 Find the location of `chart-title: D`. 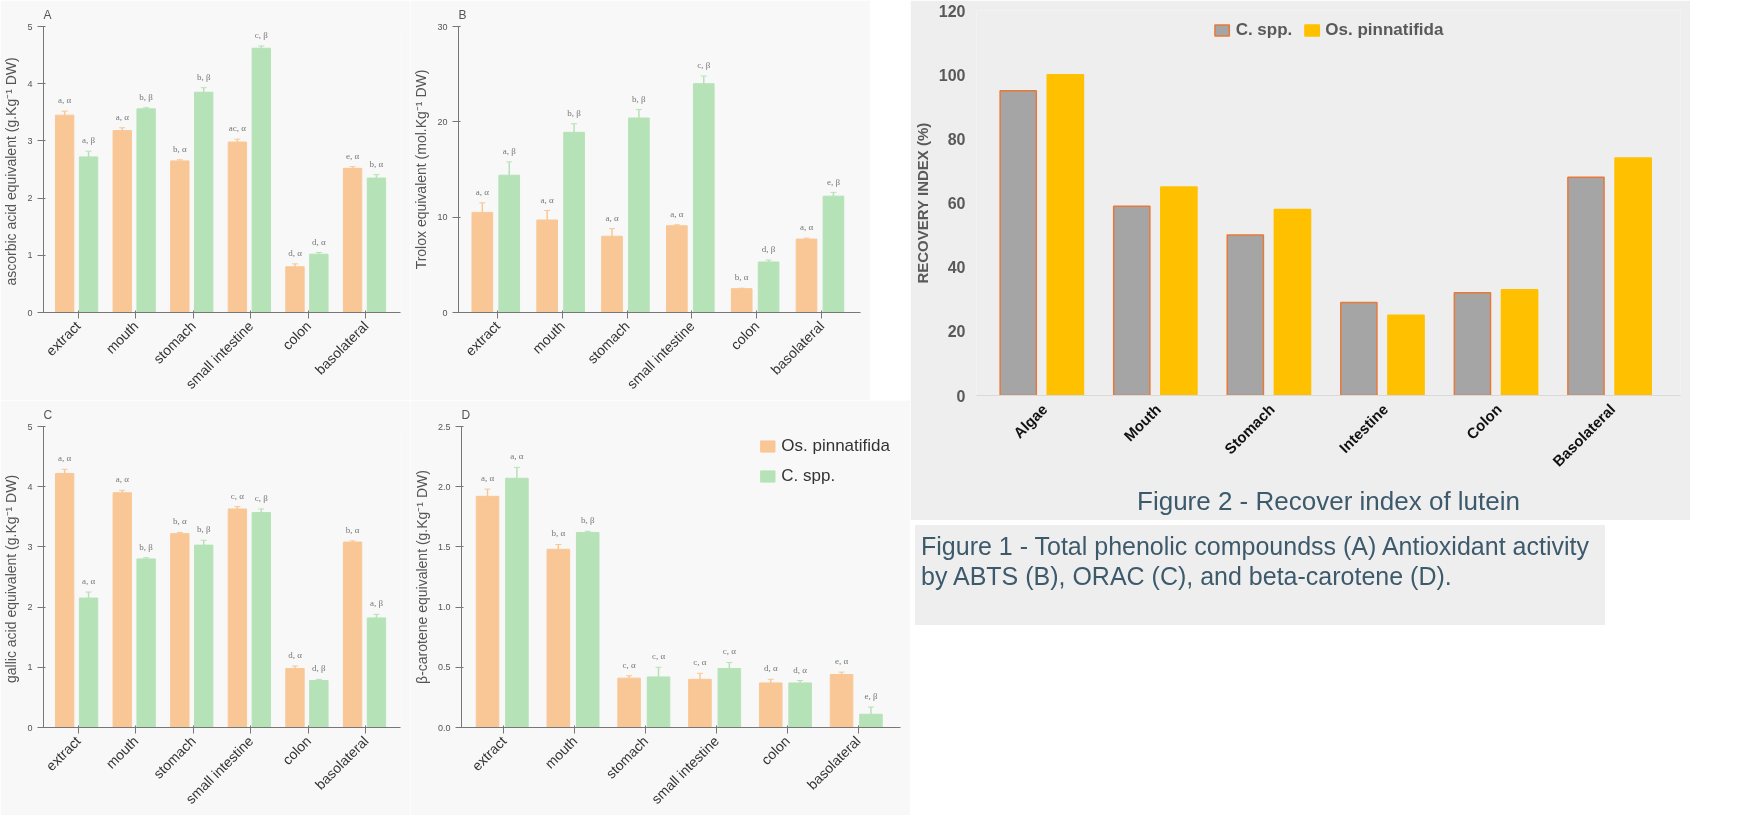

chart-title: D is located at coordinates (466, 414).